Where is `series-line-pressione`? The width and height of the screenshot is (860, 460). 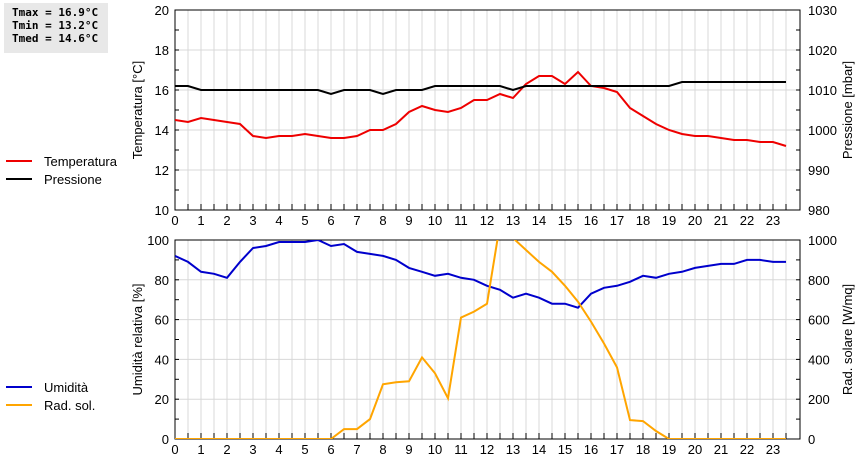
series-line-pressione is located at coordinates (480, 88).